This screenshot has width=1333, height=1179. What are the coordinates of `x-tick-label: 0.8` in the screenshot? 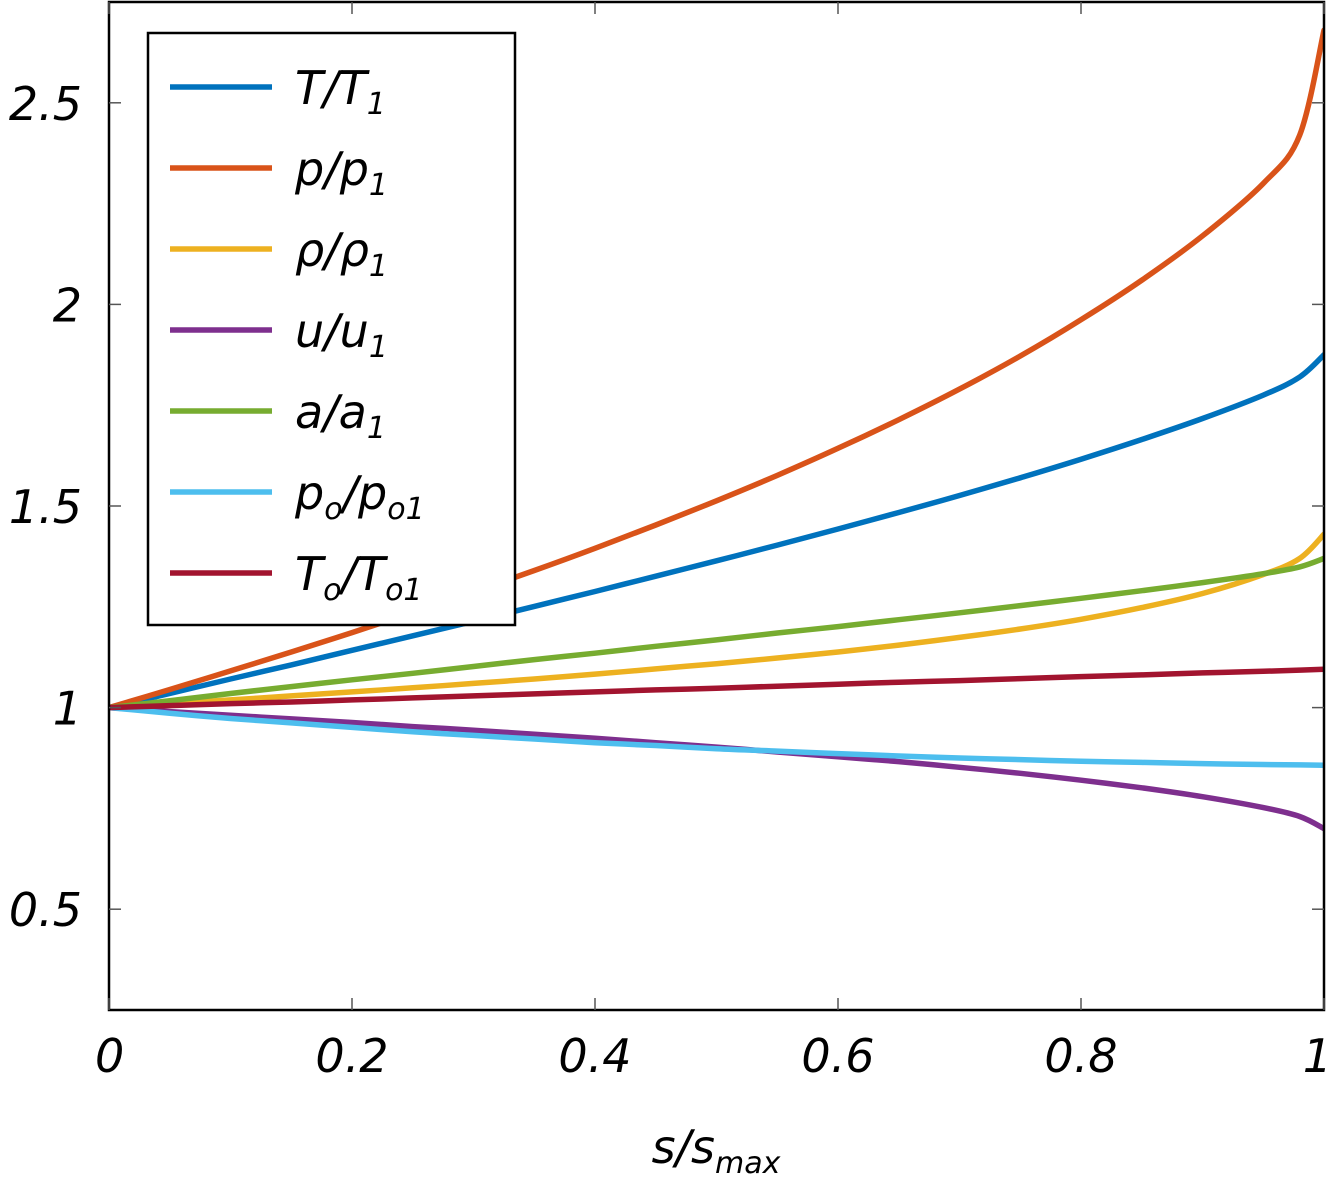 It's located at (1080, 1056).